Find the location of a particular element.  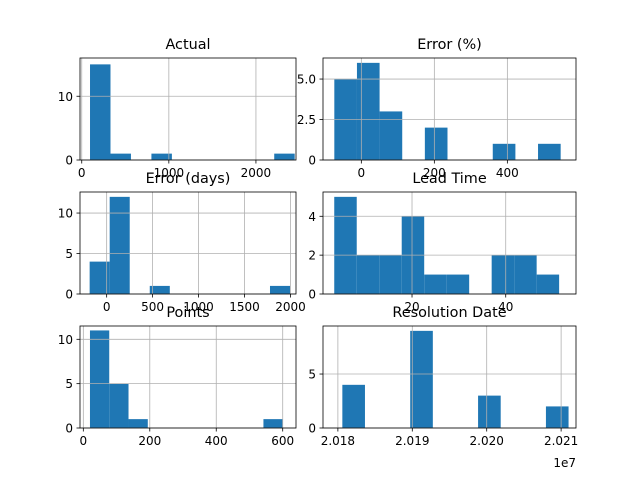

subplot-title: Error (days) is located at coordinates (188, 179).